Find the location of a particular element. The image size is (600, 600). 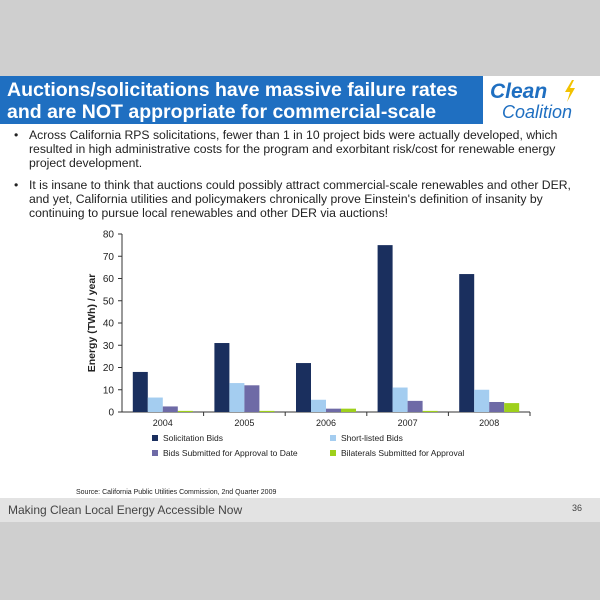

bar-solicitation-bids-2007 is located at coordinates (385, 328).